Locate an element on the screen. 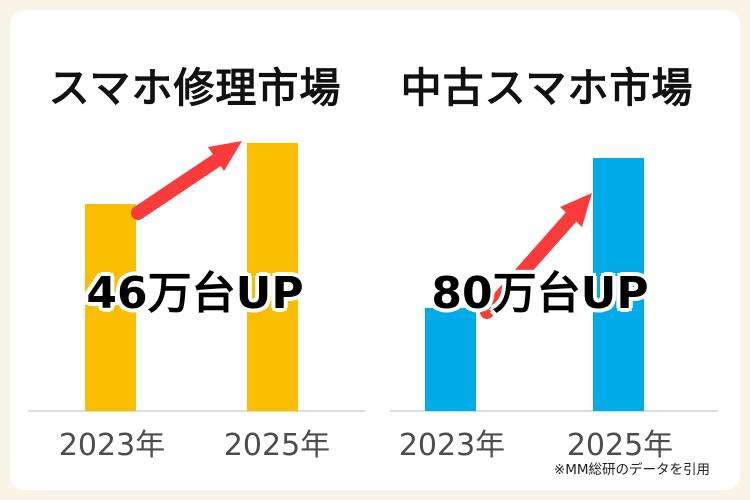  chart-title-repair-market: スマホ修理市場 is located at coordinates (195, 88).